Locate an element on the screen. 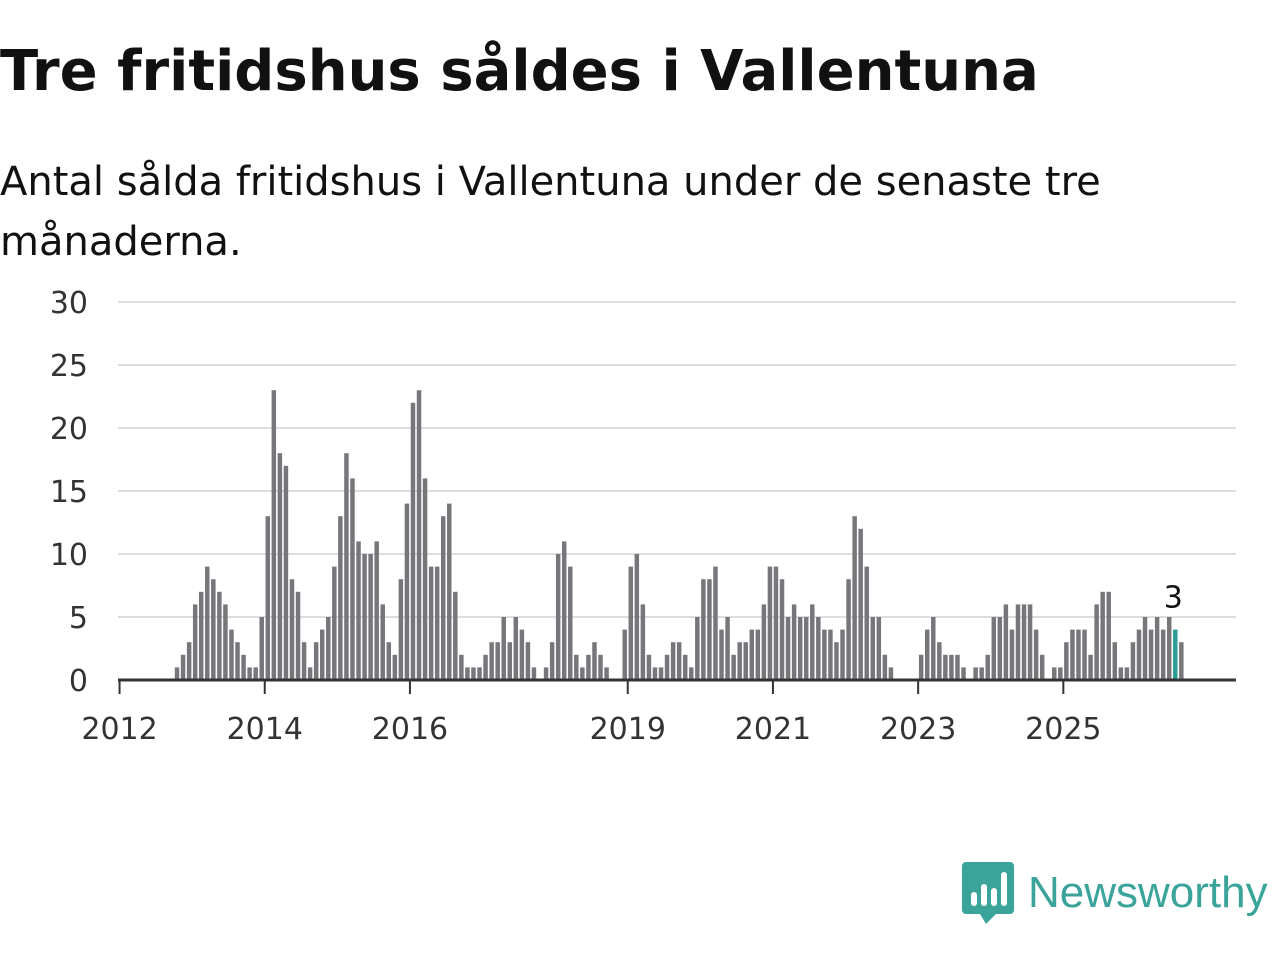 This screenshot has width=1280, height=960. last-value-label-halo: 3 is located at coordinates (1173, 598).